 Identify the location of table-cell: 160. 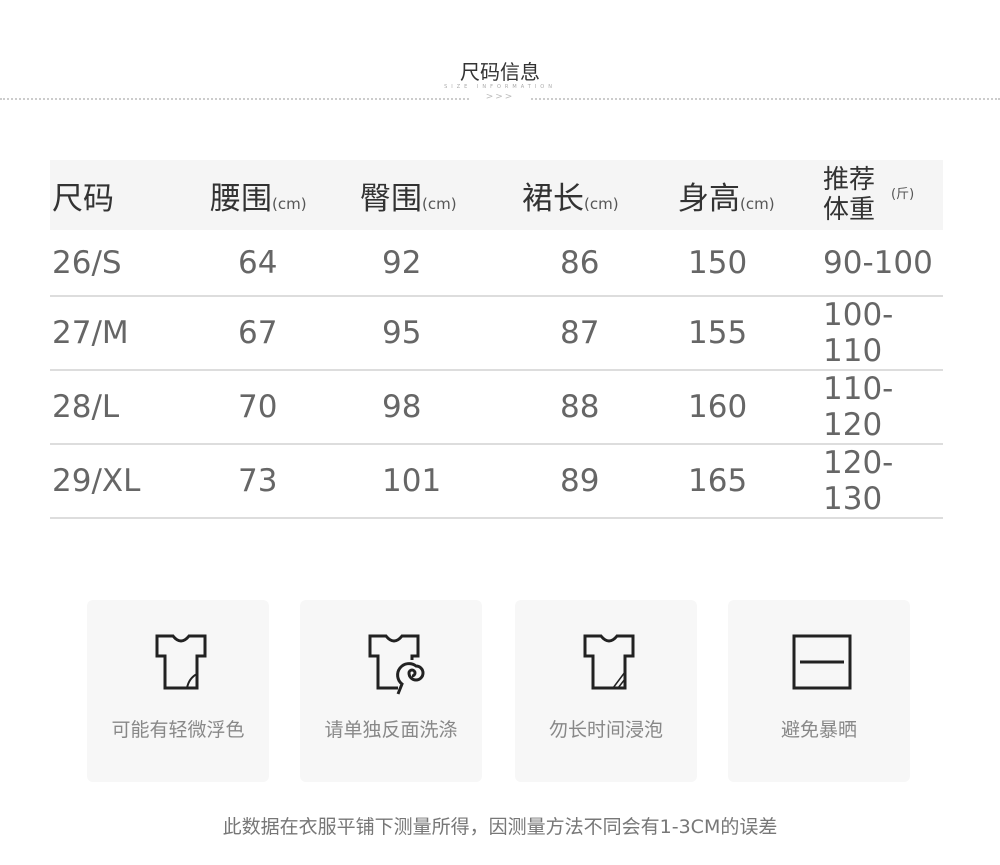
(750, 407).